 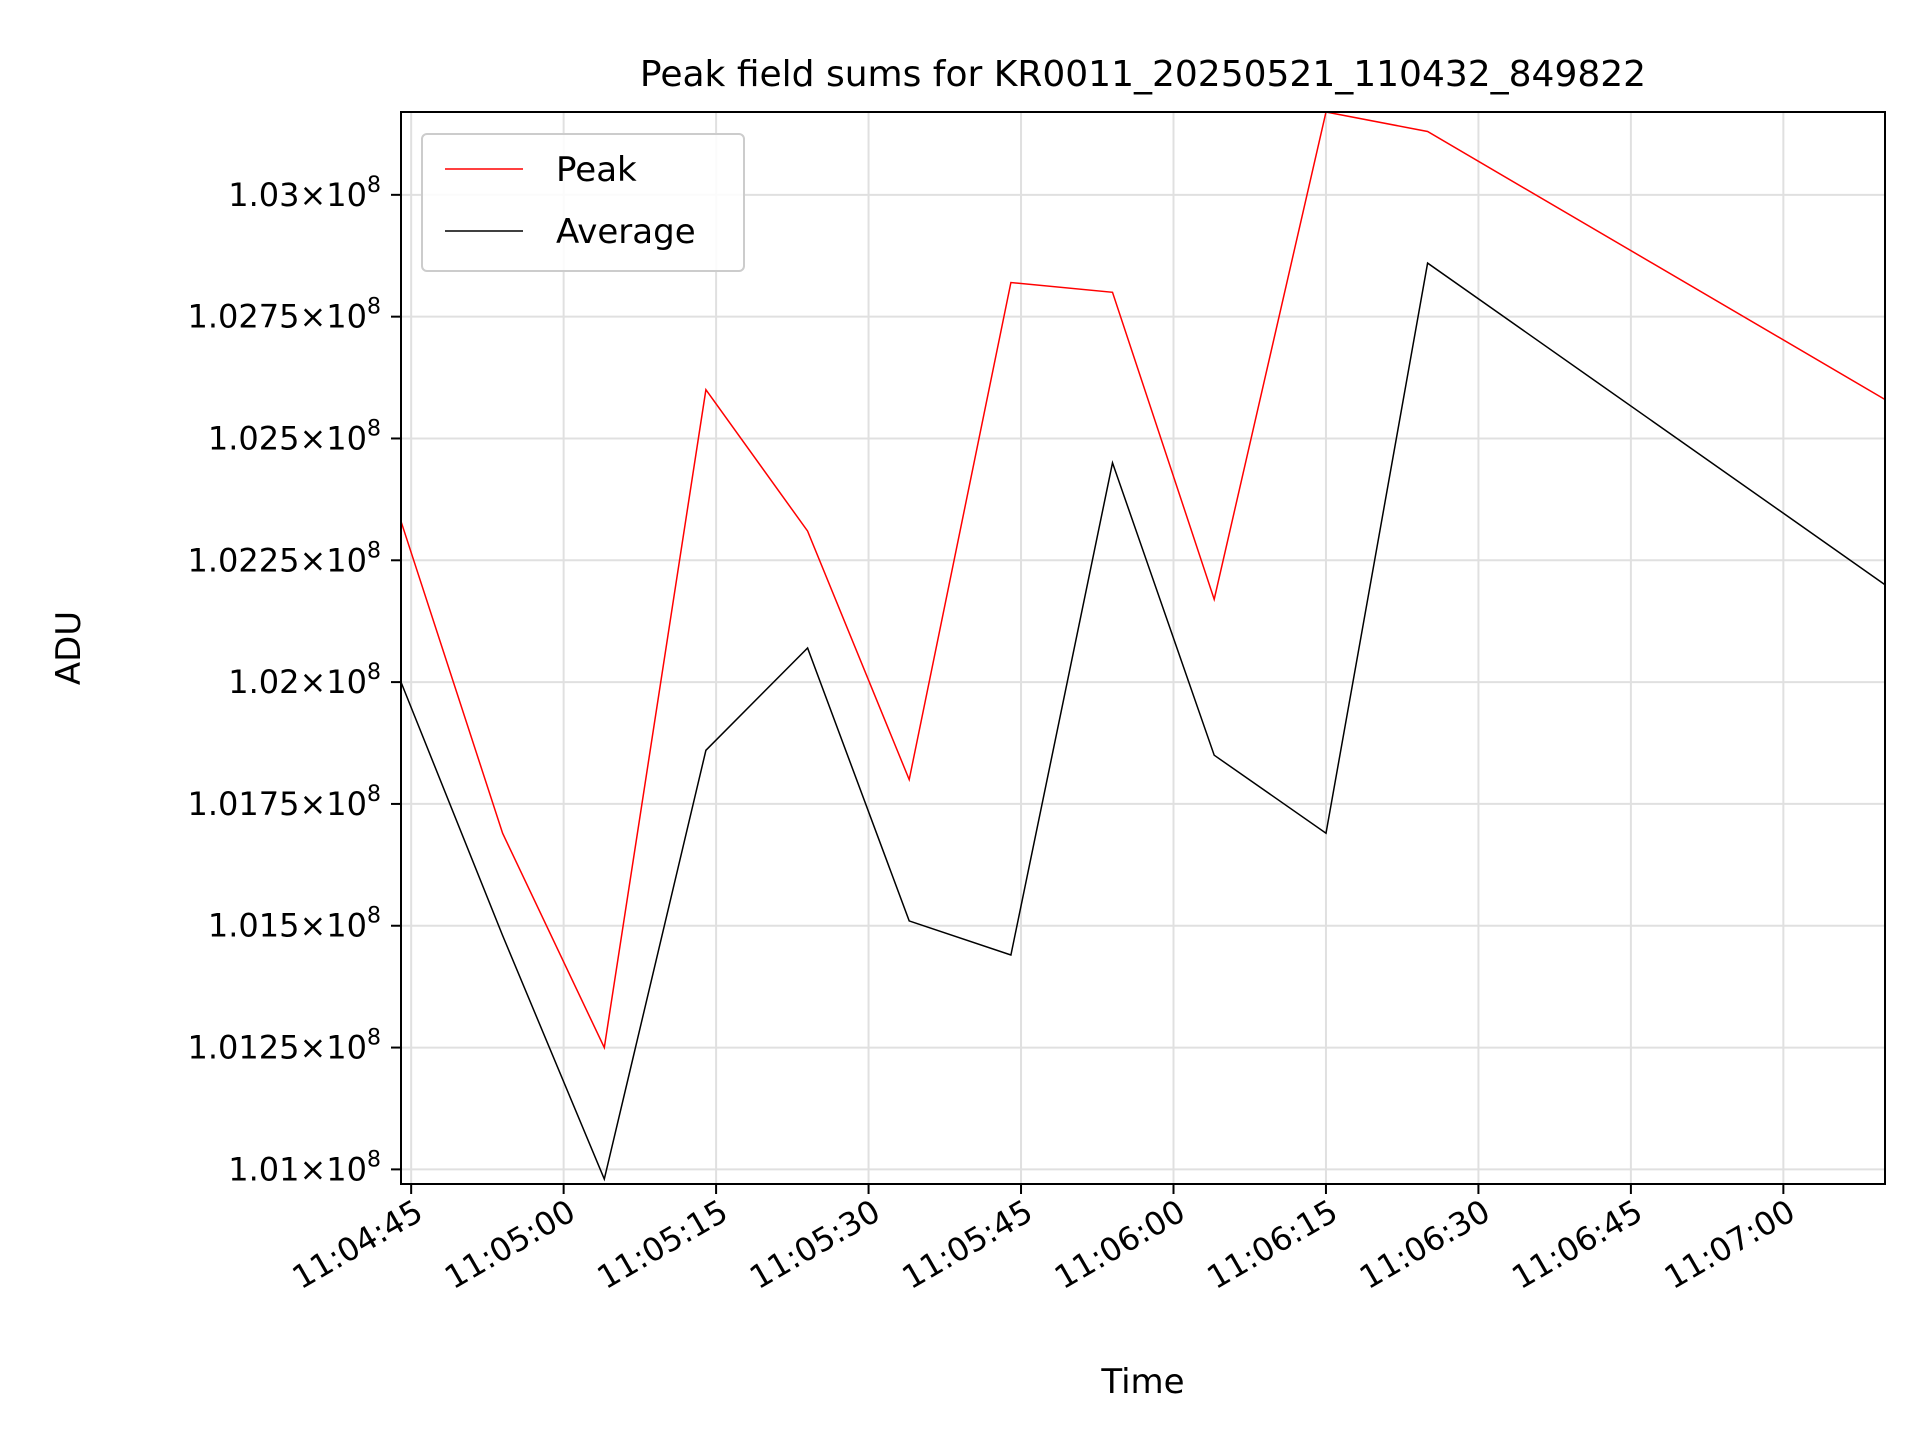 What do you see at coordinates (69, 648) in the screenshot?
I see `y-axis-label: ADU` at bounding box center [69, 648].